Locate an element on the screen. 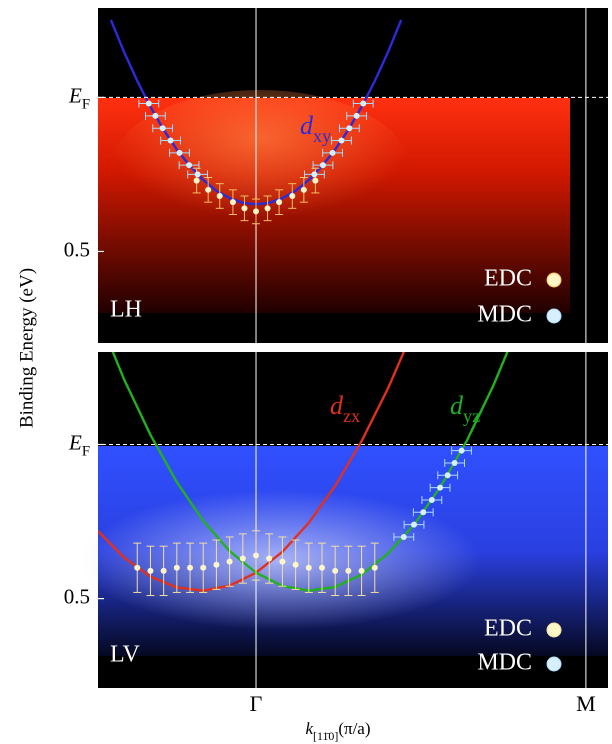 The height and width of the screenshot is (744, 612). x-tick-label: M is located at coordinates (586, 703).